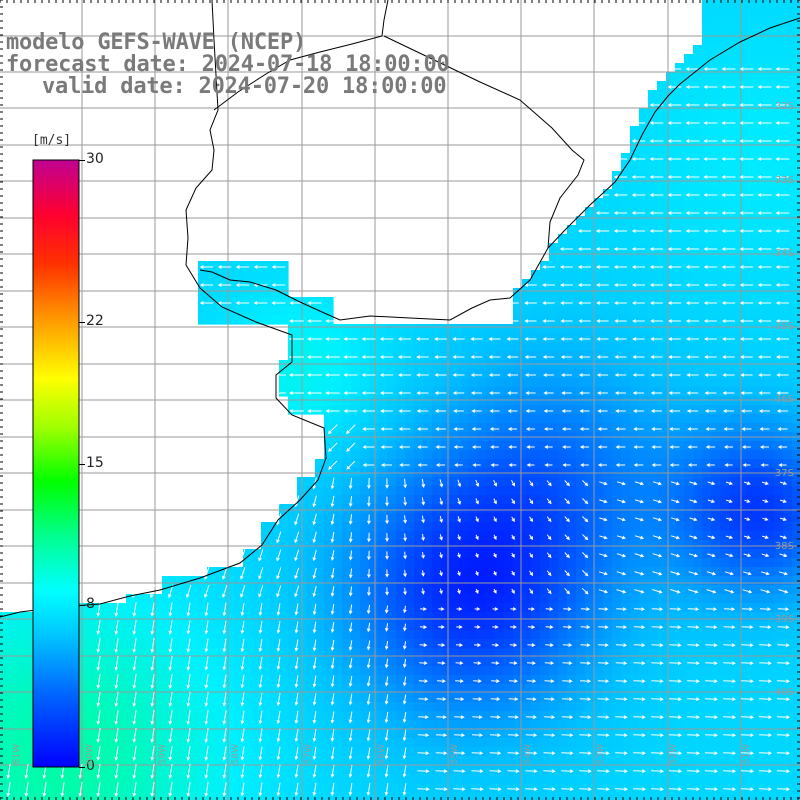  I want to click on colorbar-label: 22, so click(95, 320).